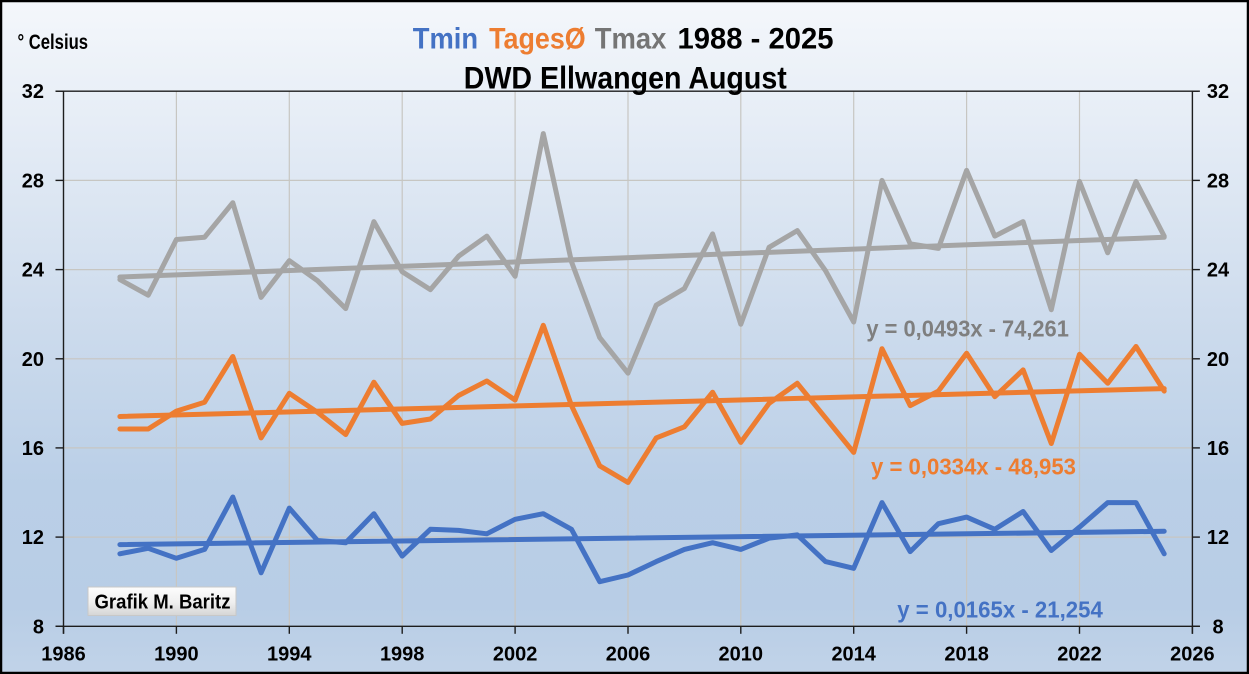  I want to click on svg-text: 2006, so click(628, 655).